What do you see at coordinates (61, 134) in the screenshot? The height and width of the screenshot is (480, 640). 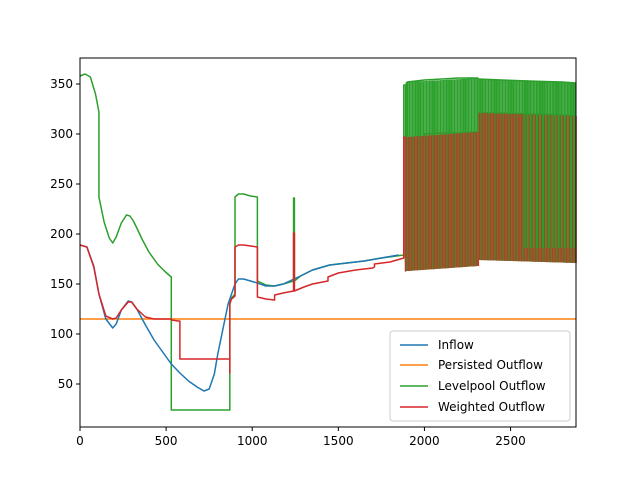 I see `y-tick-label: 300` at bounding box center [61, 134].